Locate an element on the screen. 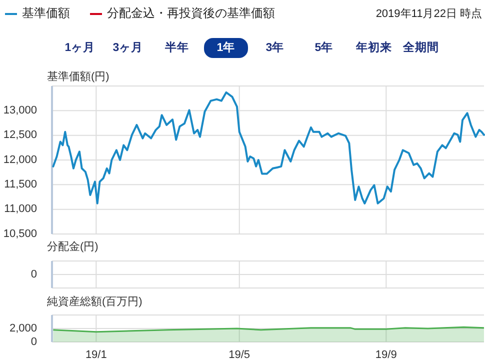  x-tick-label: 19/9 is located at coordinates (386, 355).